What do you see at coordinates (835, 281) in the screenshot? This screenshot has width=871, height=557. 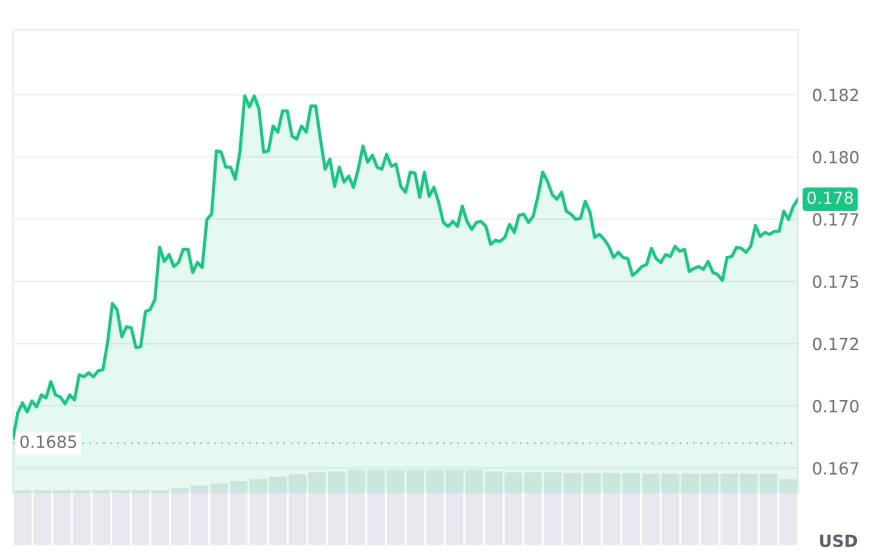 I see `y-tick-label: 0.175` at bounding box center [835, 281].